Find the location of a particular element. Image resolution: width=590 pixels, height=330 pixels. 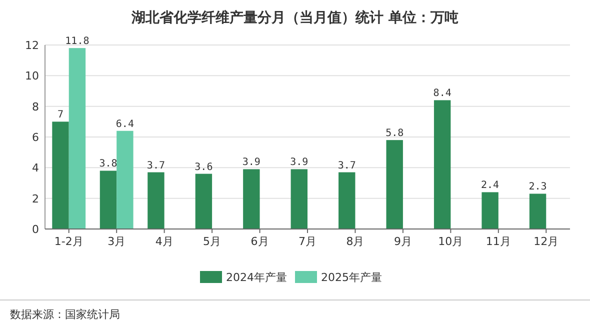

x-tick-label: 8月 is located at coordinates (355, 241).